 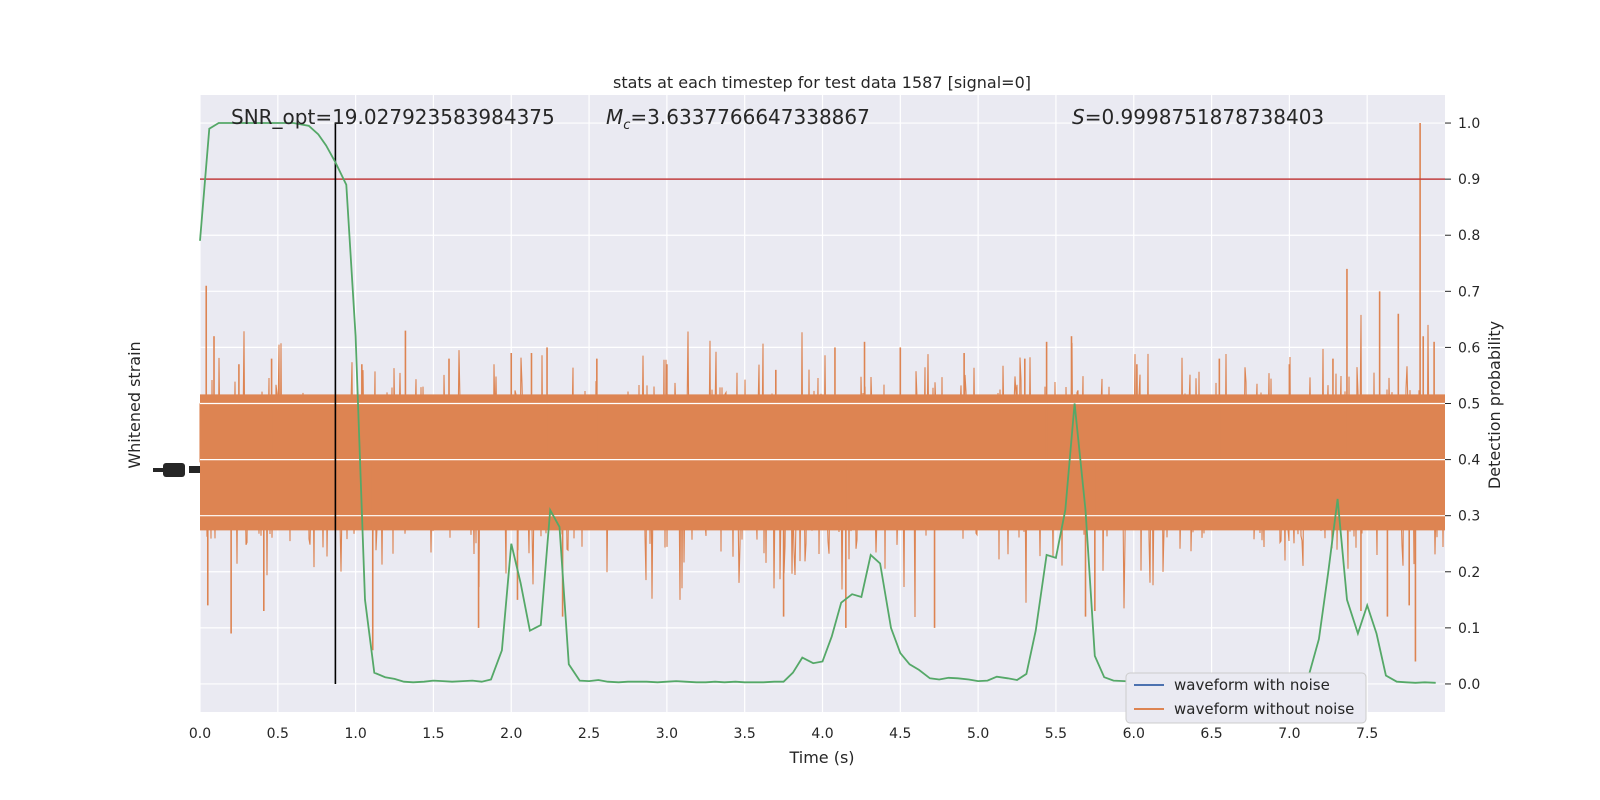 I want to click on right-tick-label: 0.0, so click(x=1469, y=685).